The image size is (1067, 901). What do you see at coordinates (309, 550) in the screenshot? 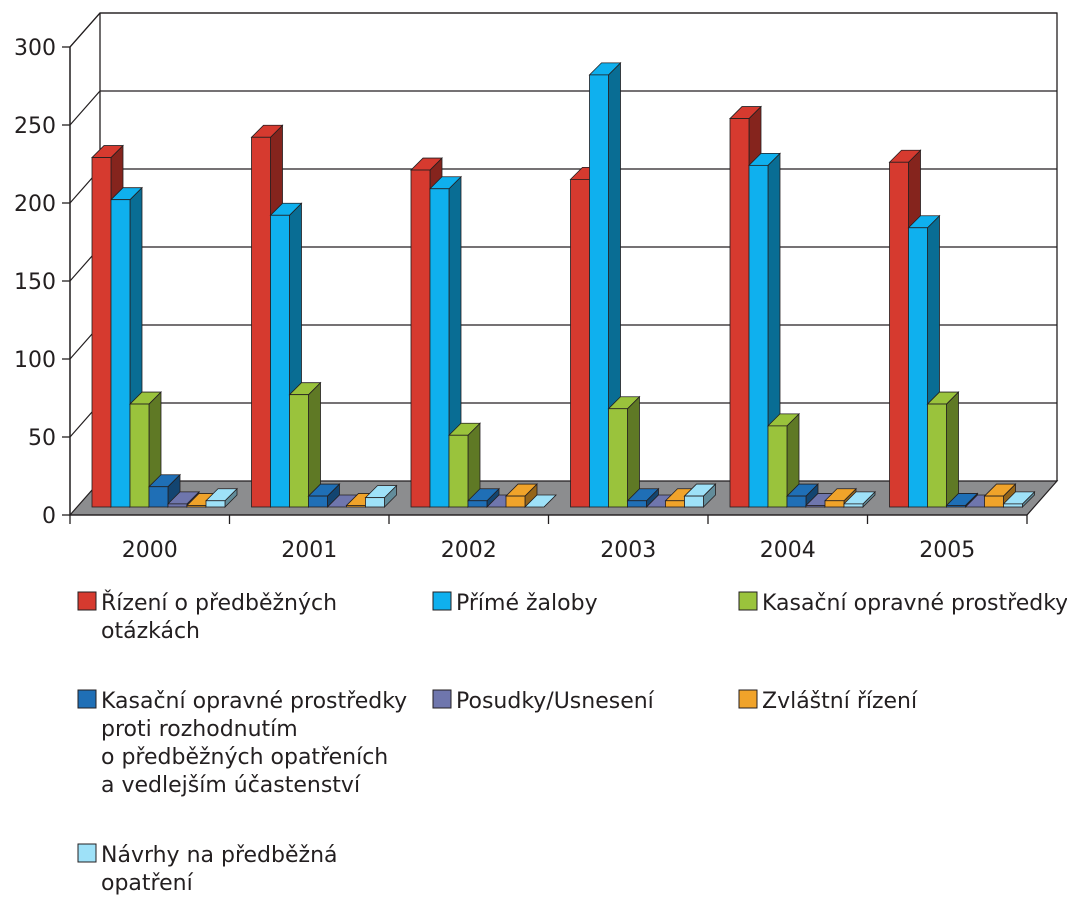
I see `x-tick-label: 2001` at bounding box center [309, 550].